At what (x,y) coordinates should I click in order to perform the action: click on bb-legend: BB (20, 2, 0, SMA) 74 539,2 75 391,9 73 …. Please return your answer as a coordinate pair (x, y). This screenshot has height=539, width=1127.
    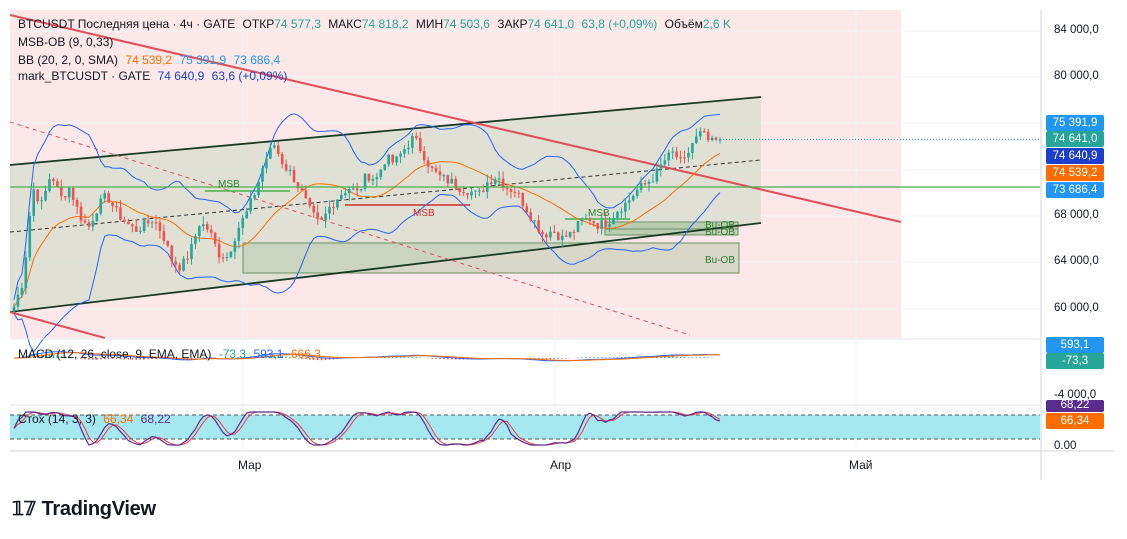
    Looking at the image, I should click on (151, 60).